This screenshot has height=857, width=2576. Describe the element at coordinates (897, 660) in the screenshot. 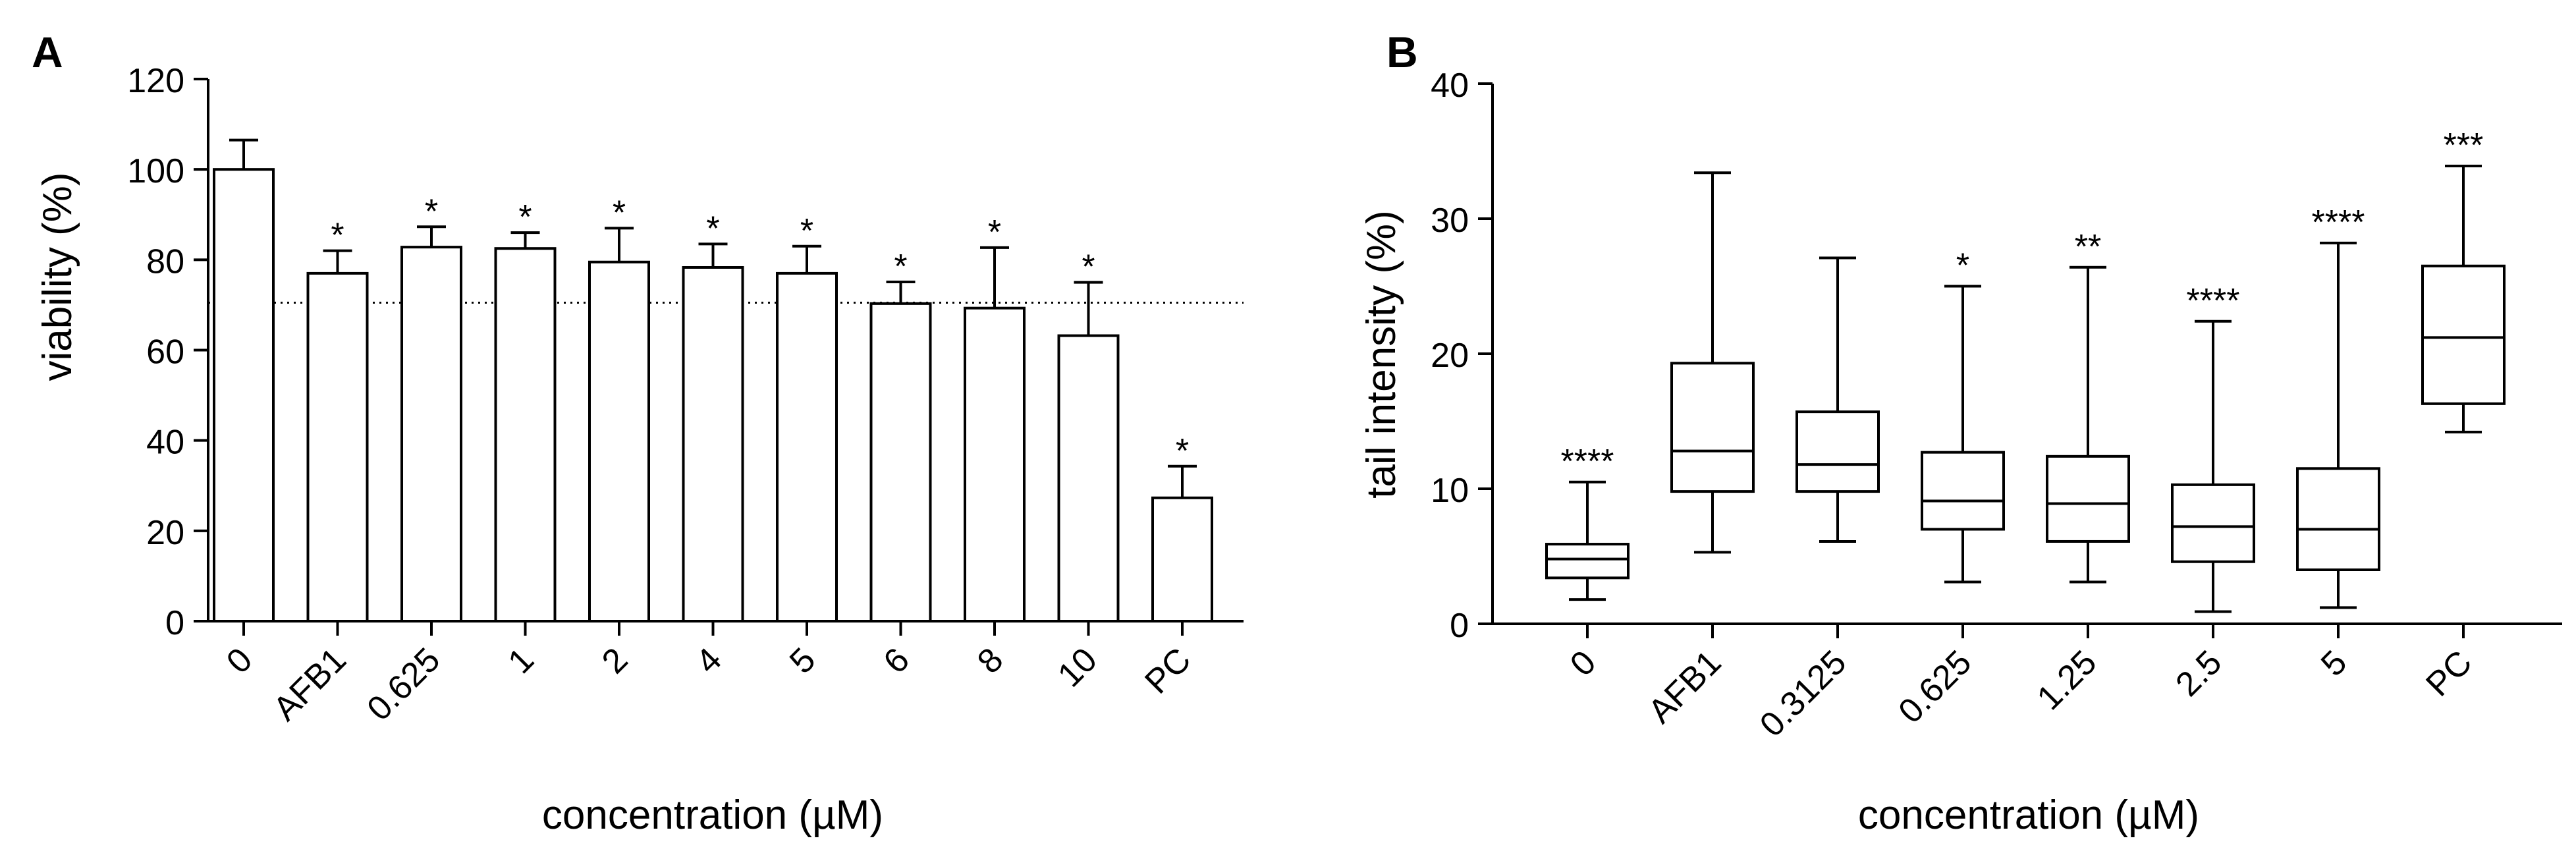

I see `panel-a-x-tick-label: 6` at that location.